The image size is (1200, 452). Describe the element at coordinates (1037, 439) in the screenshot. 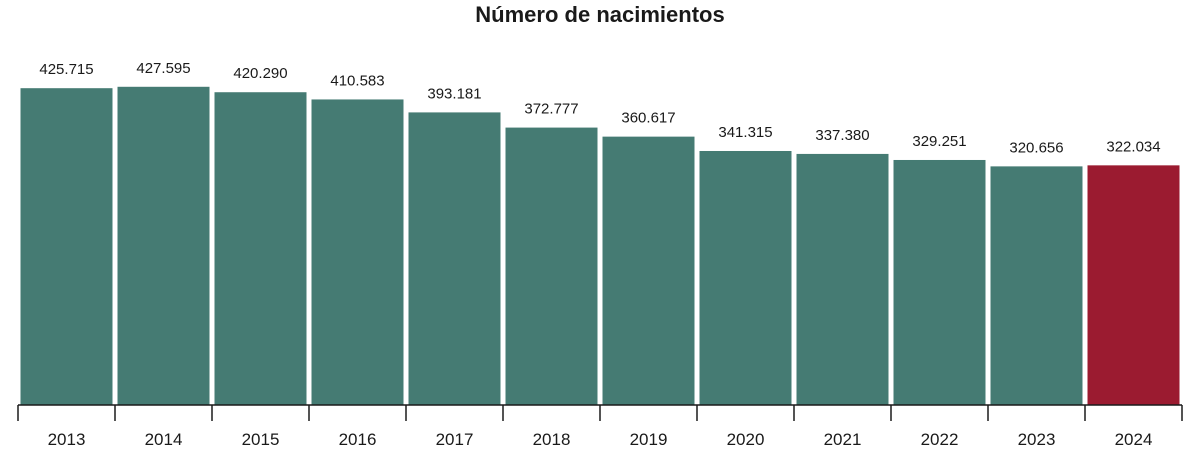

I see `x-tick-label-2023: 2023` at that location.